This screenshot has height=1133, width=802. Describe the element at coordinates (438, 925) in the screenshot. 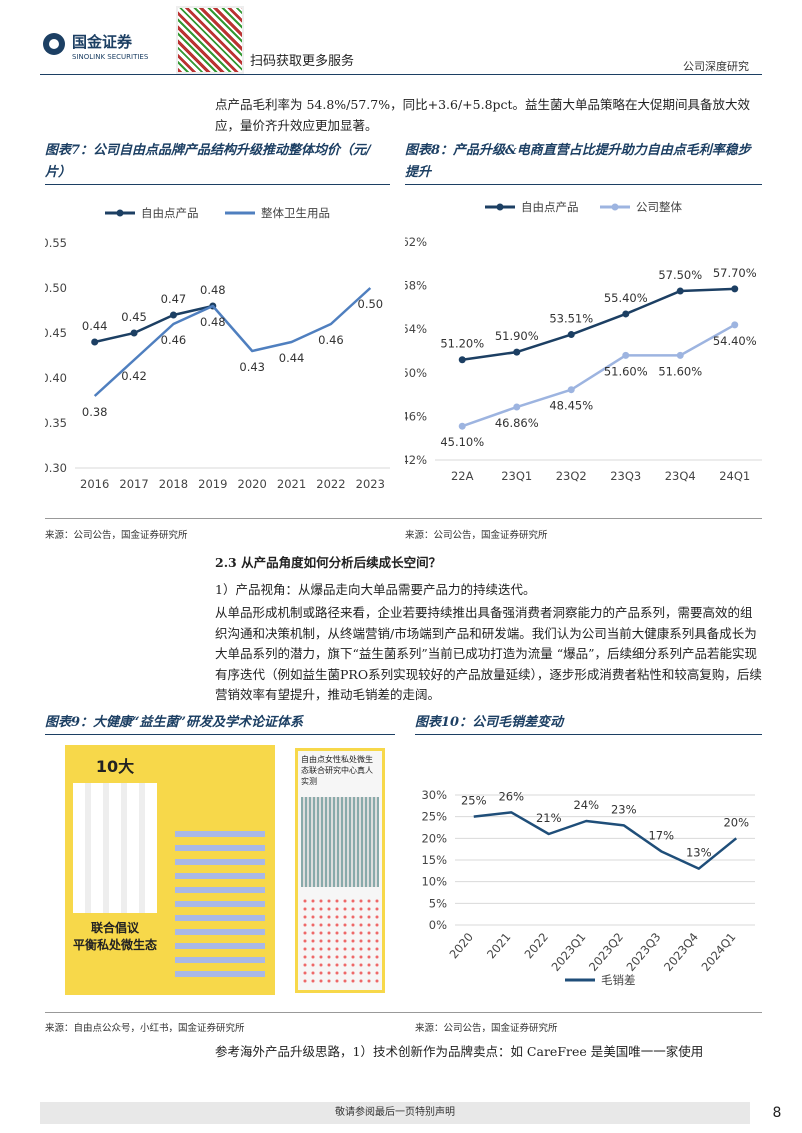

I see `y-tick-label: 0%` at that location.